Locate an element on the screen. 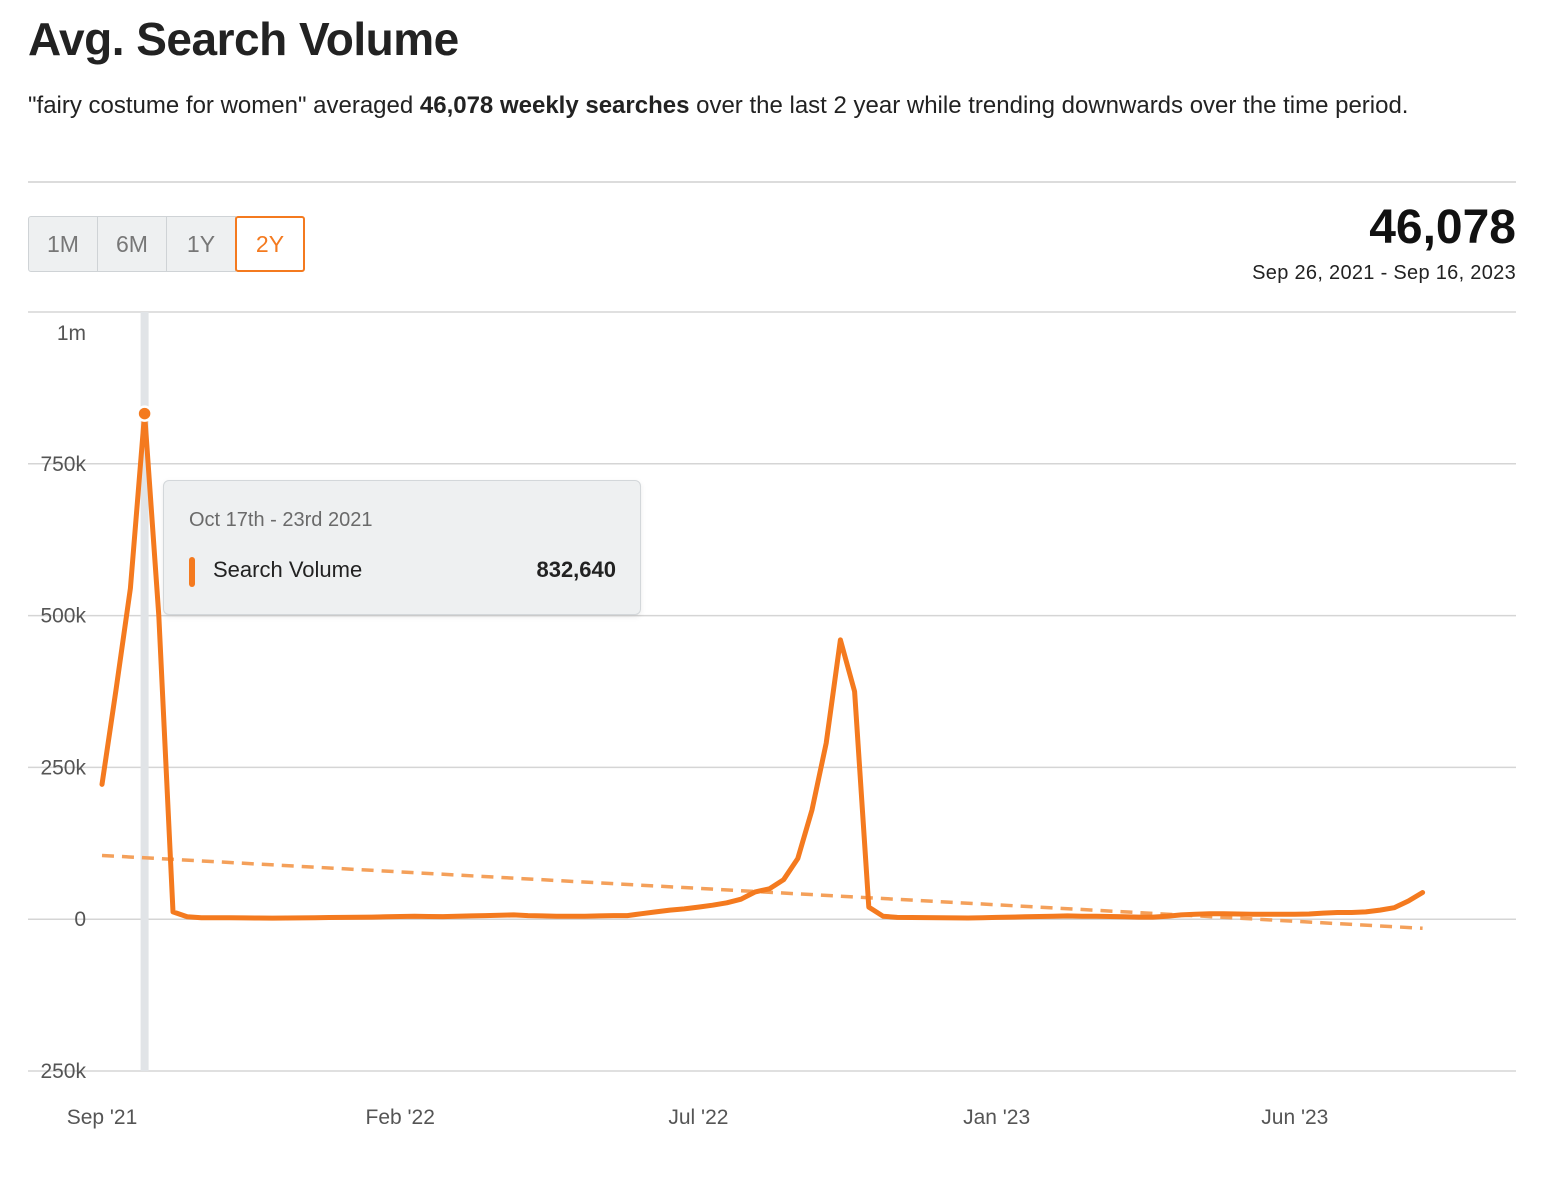  x-tick-label: Feb '22 is located at coordinates (400, 1117).